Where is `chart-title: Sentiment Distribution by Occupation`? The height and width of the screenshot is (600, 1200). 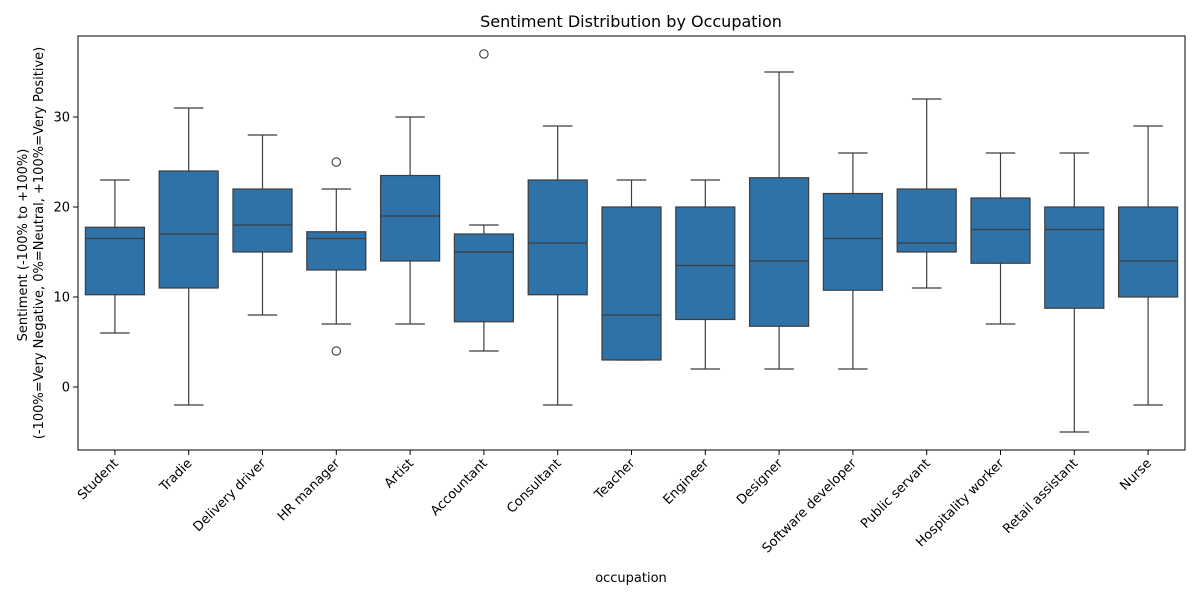
chart-title: Sentiment Distribution by Occupation is located at coordinates (631, 21).